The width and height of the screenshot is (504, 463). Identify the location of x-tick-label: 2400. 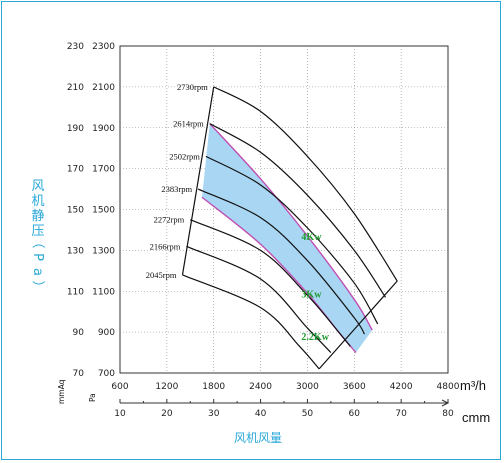
(260, 387).